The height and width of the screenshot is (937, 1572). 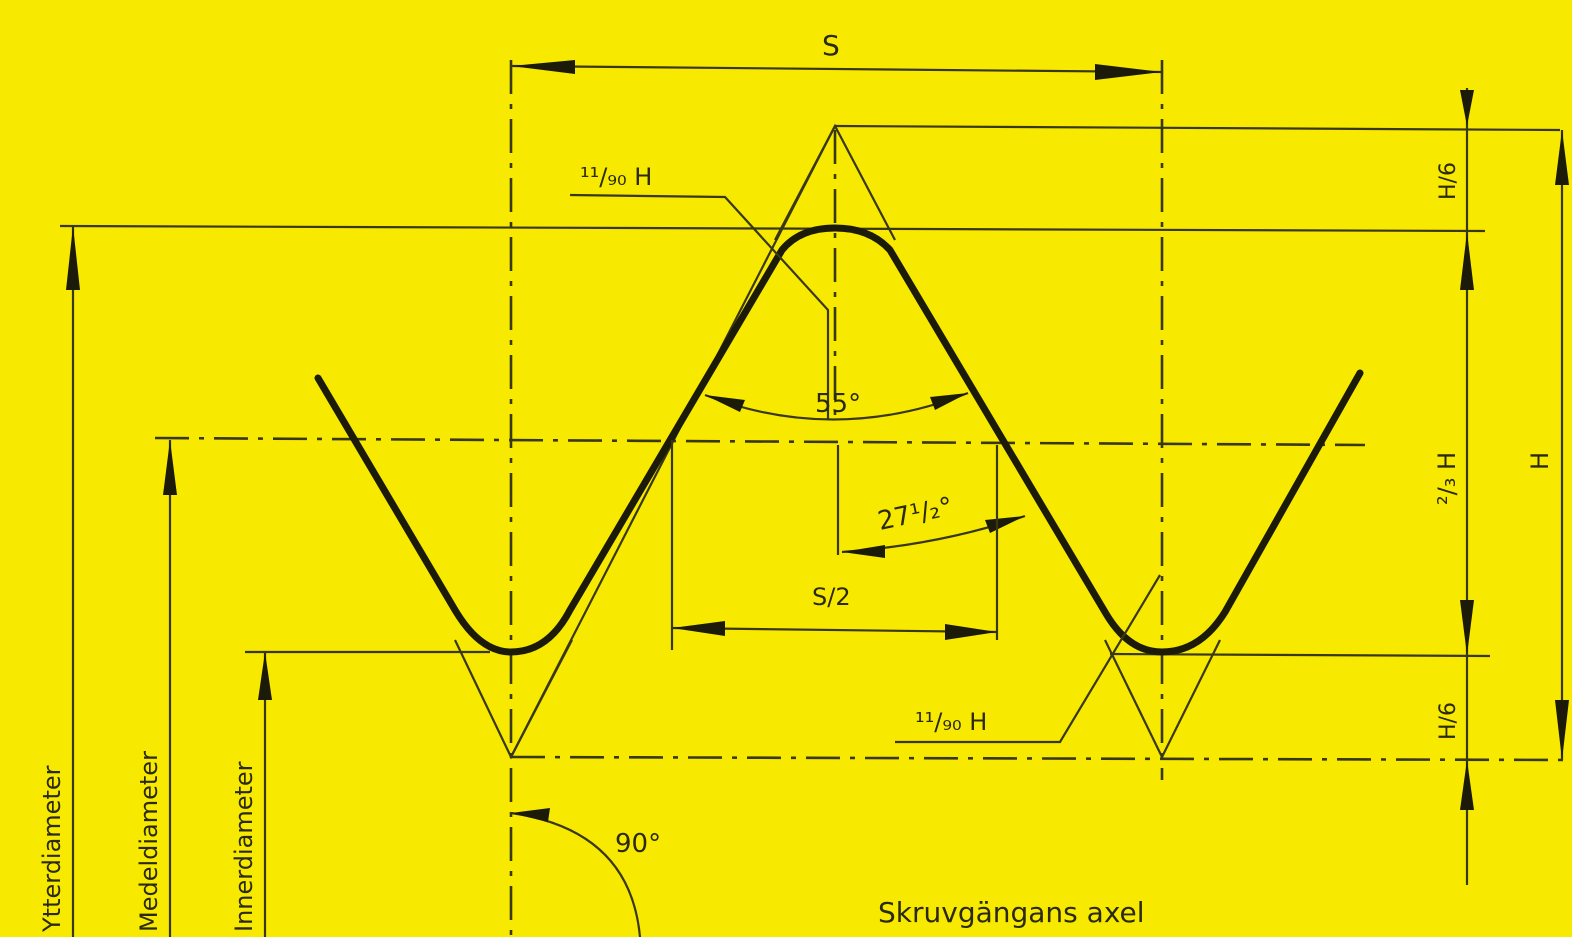 I want to click on pitch-arrow-left, so click(x=543, y=67).